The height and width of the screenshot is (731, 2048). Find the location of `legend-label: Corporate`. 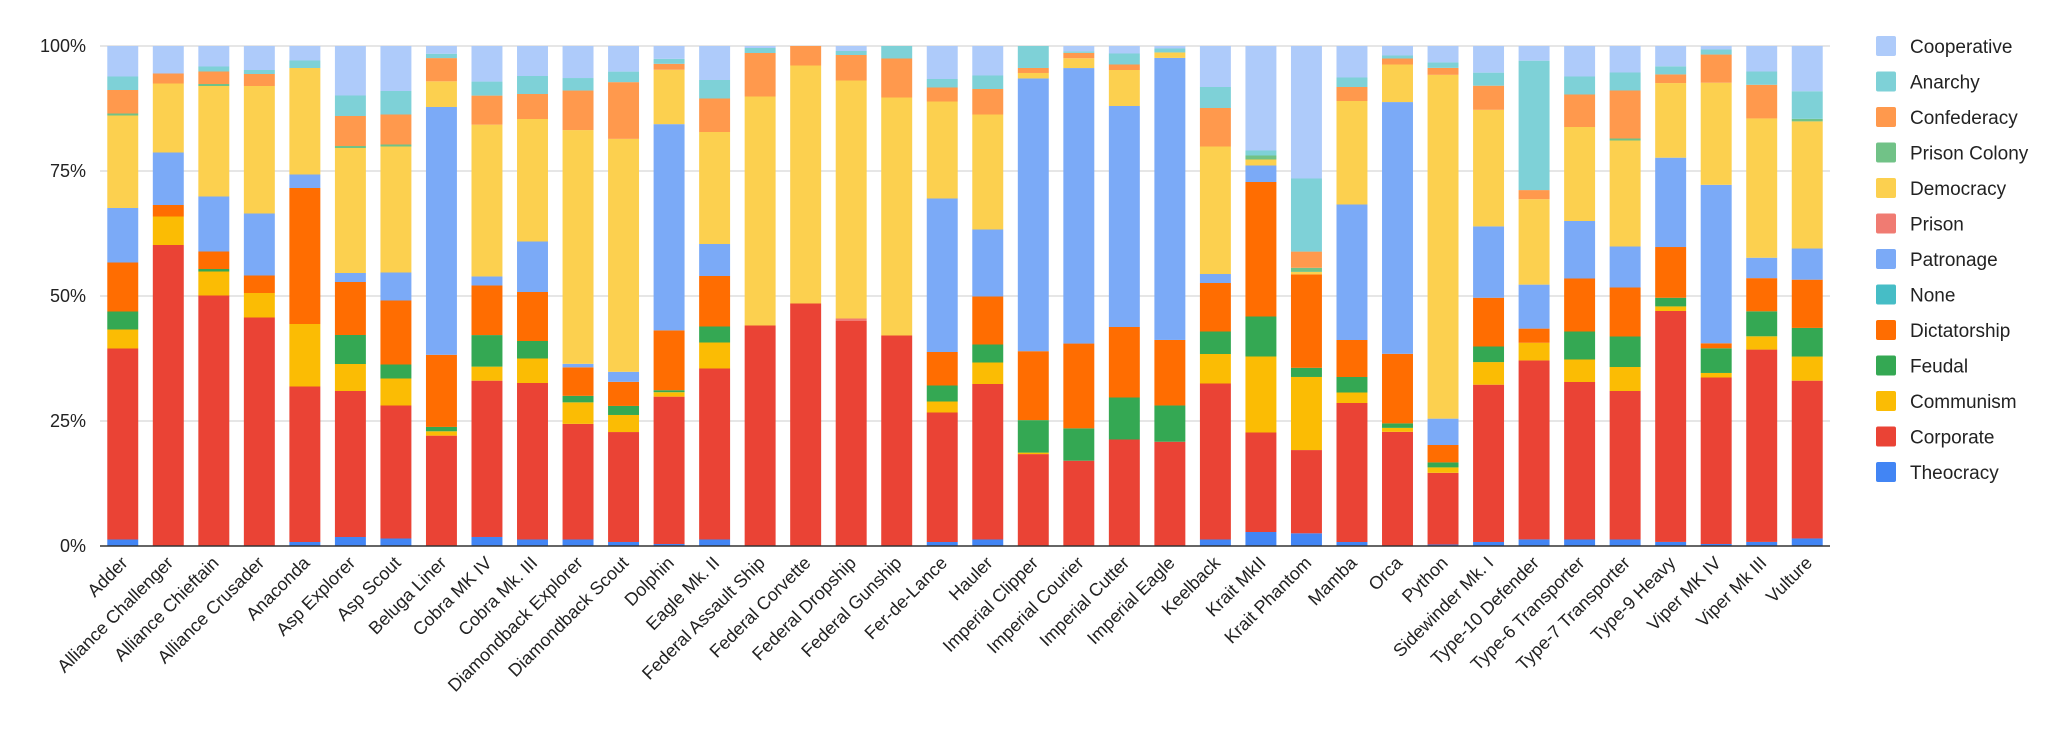

legend-label: Corporate is located at coordinates (1952, 438).